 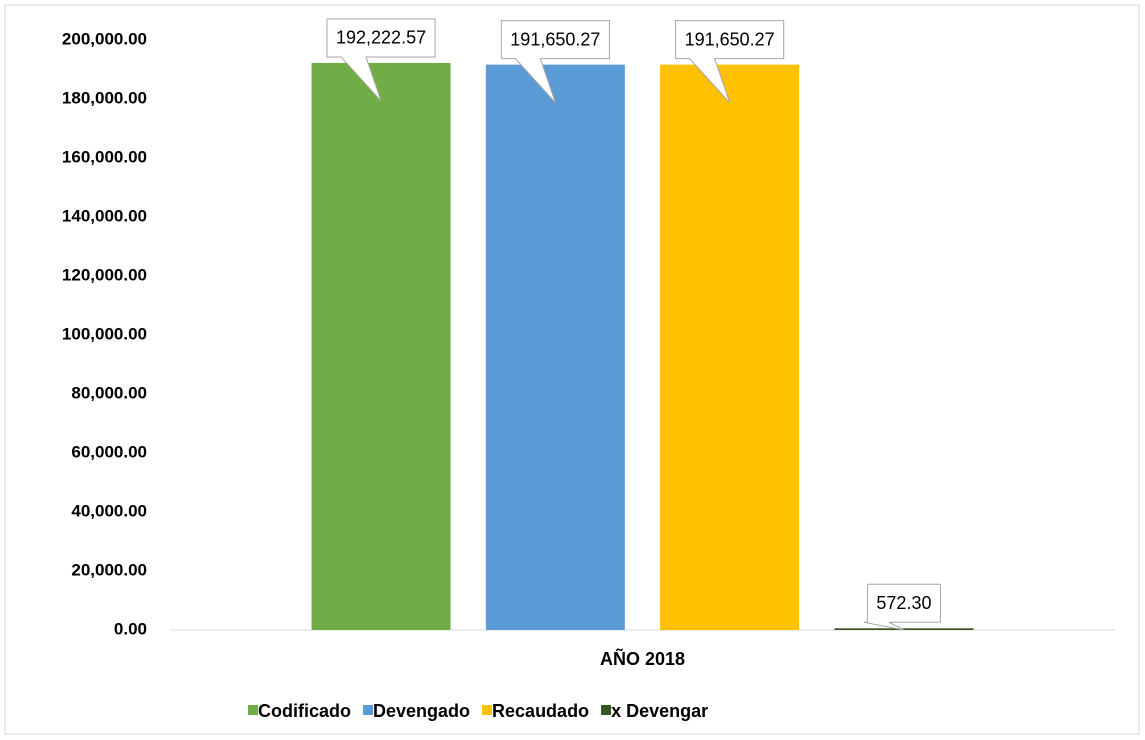 What do you see at coordinates (304, 711) in the screenshot?
I see `legend-label: Codificado` at bounding box center [304, 711].